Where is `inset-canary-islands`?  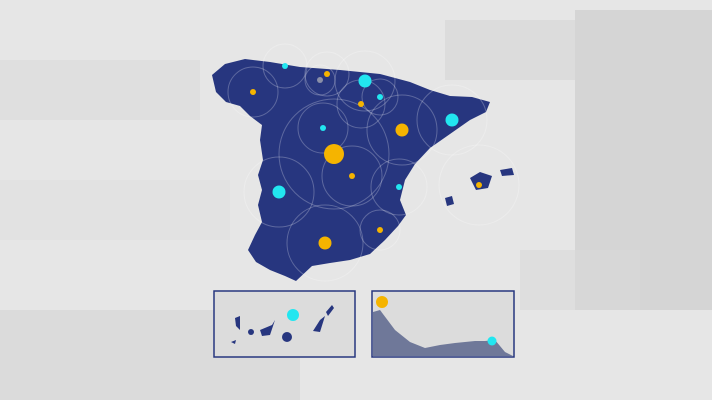 inset-canary-islands is located at coordinates (284, 324).